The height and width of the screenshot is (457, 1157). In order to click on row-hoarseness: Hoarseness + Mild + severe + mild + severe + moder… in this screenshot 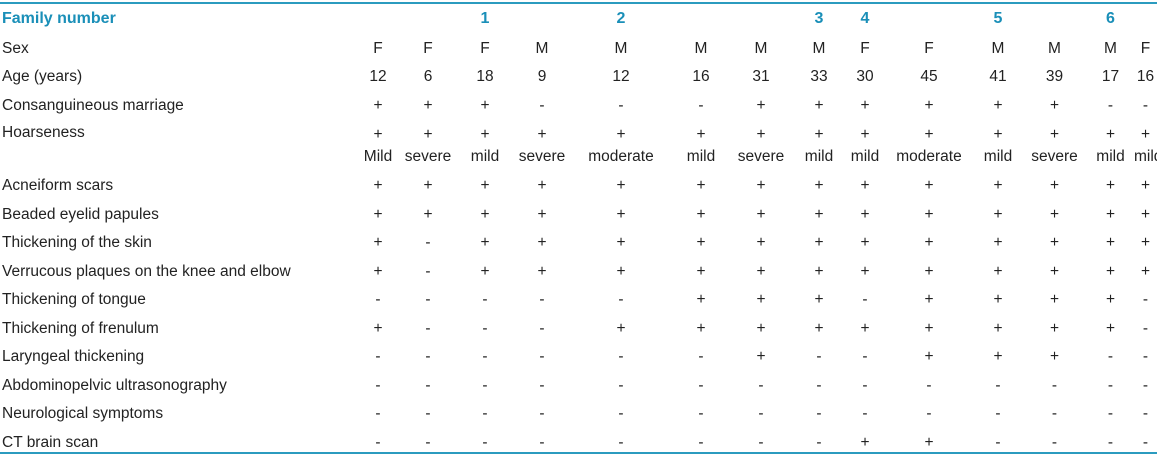, I will do `click(578, 146)`.